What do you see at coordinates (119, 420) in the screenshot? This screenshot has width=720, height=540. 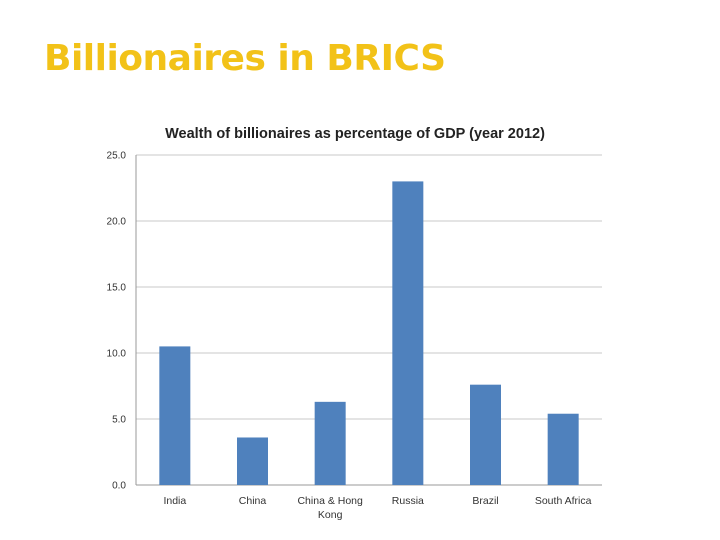 I see `y-tick-label: 5.0` at bounding box center [119, 420].